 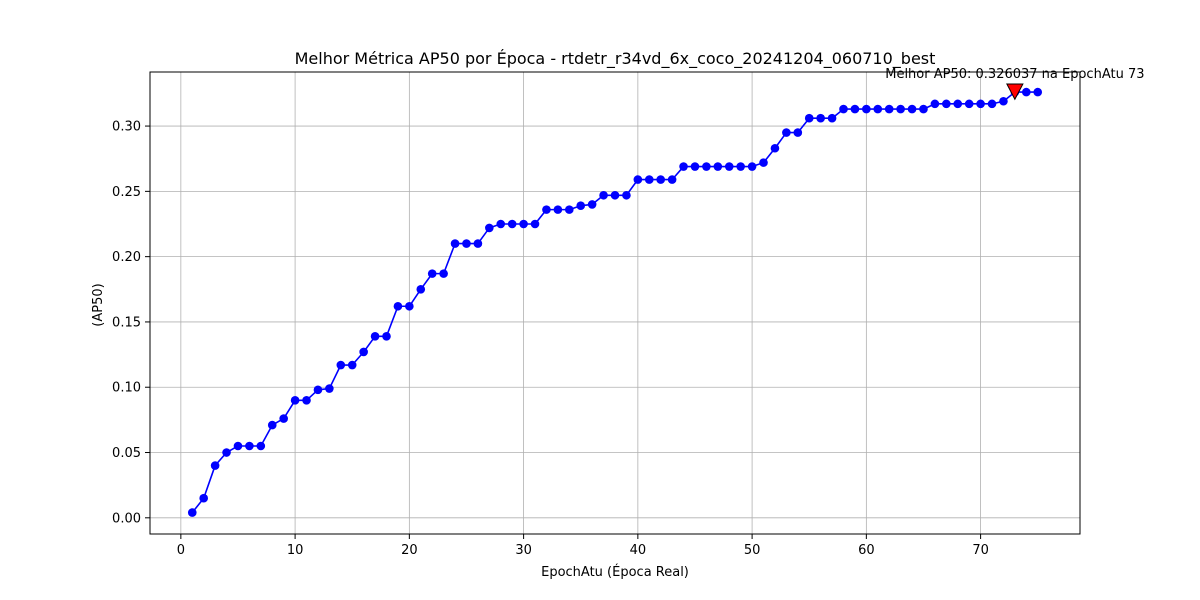 What do you see at coordinates (980, 550) in the screenshot?
I see `x-tick-label: 70` at bounding box center [980, 550].